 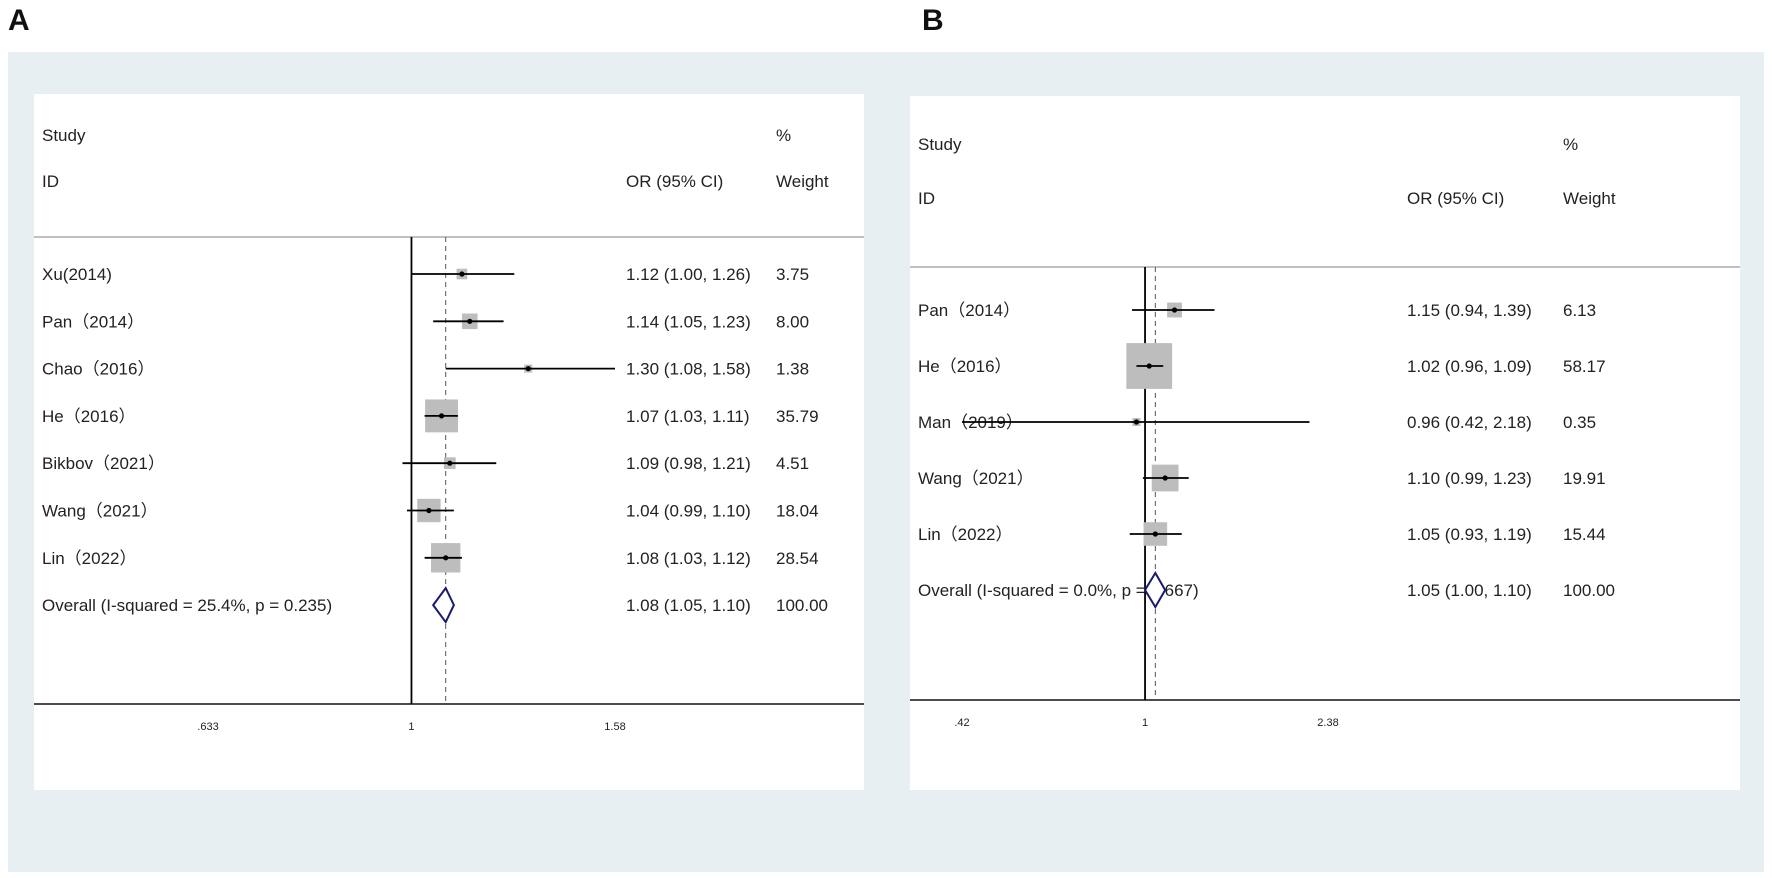 What do you see at coordinates (688, 463) in the screenshot?
I see `study-or-ci: 1.09 (0.98, 1.21)` at bounding box center [688, 463].